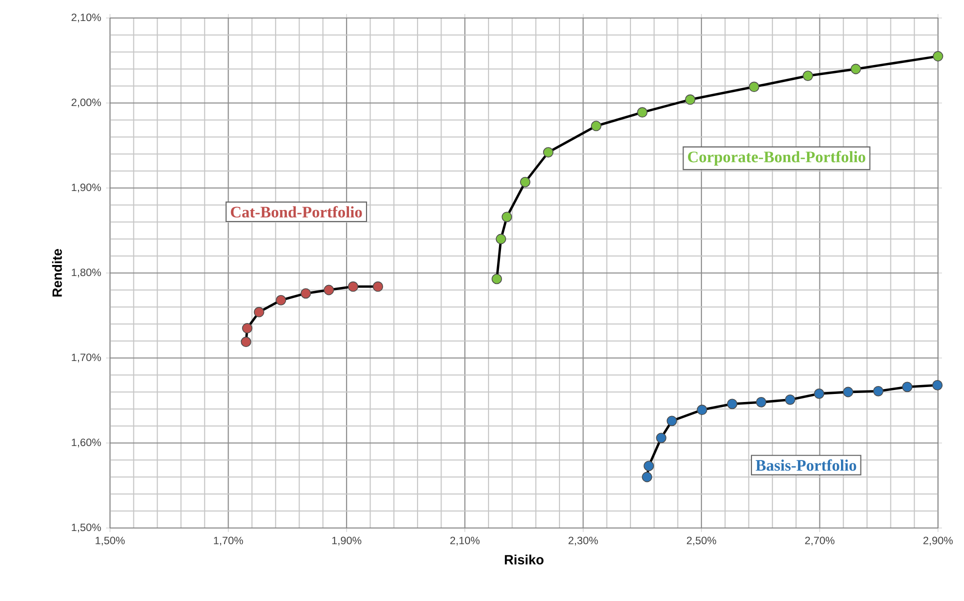  I want to click on text: Cat-Bond-Portfolio, so click(296, 212).